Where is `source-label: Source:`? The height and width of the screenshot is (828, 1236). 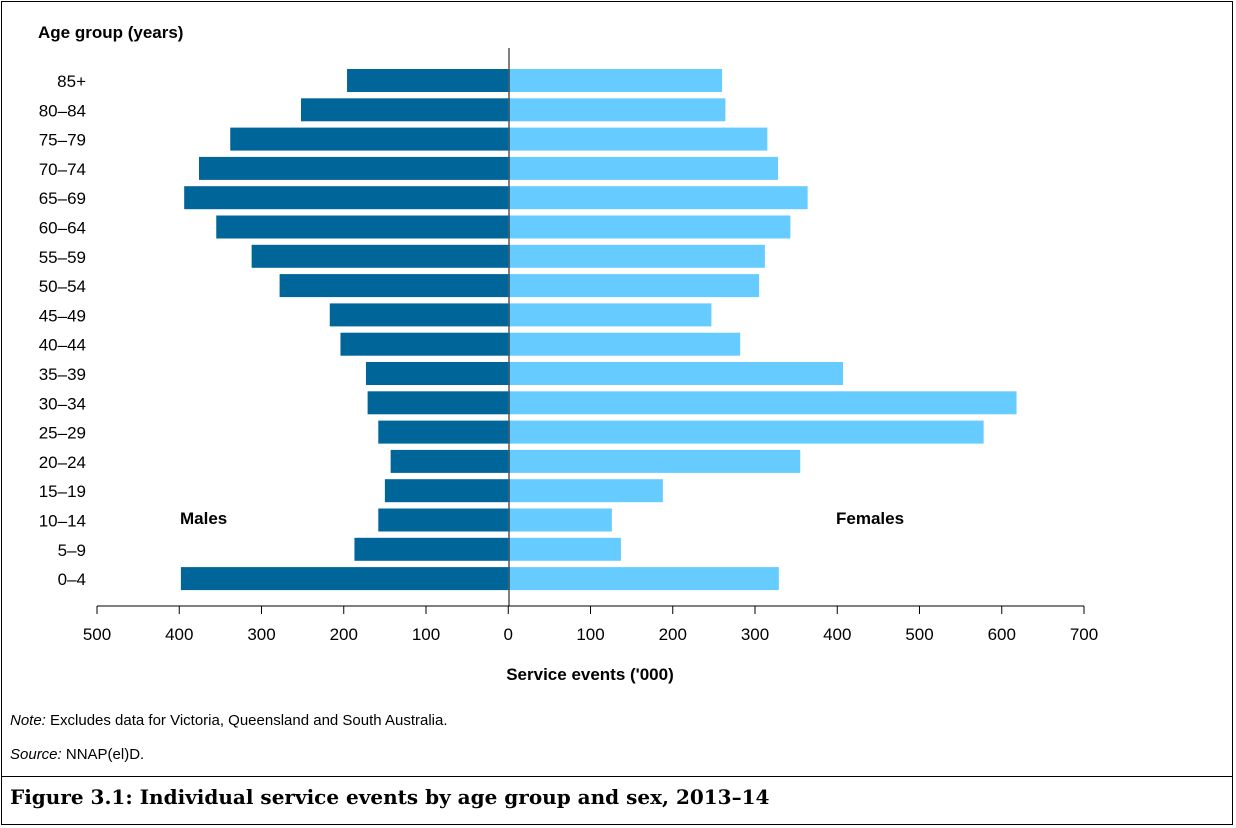
source-label: Source: is located at coordinates (36, 754).